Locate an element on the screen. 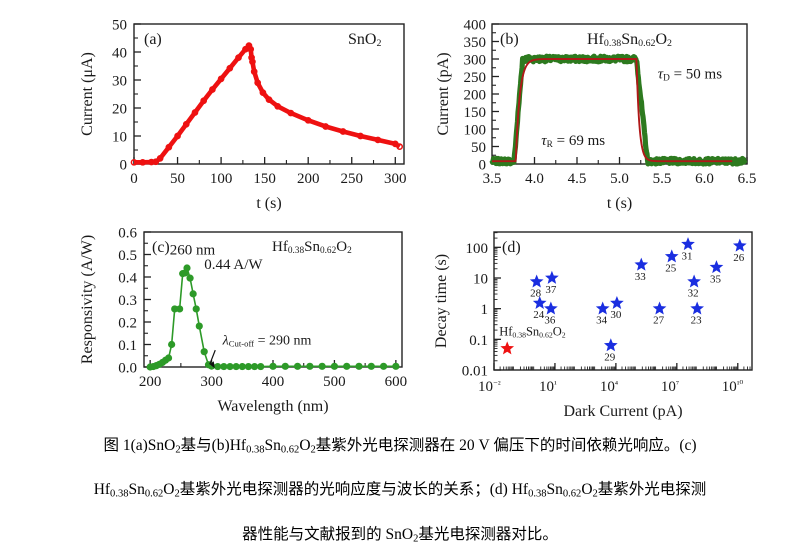 This screenshot has width=800, height=559. x-axis-title: t (s) is located at coordinates (268, 203).